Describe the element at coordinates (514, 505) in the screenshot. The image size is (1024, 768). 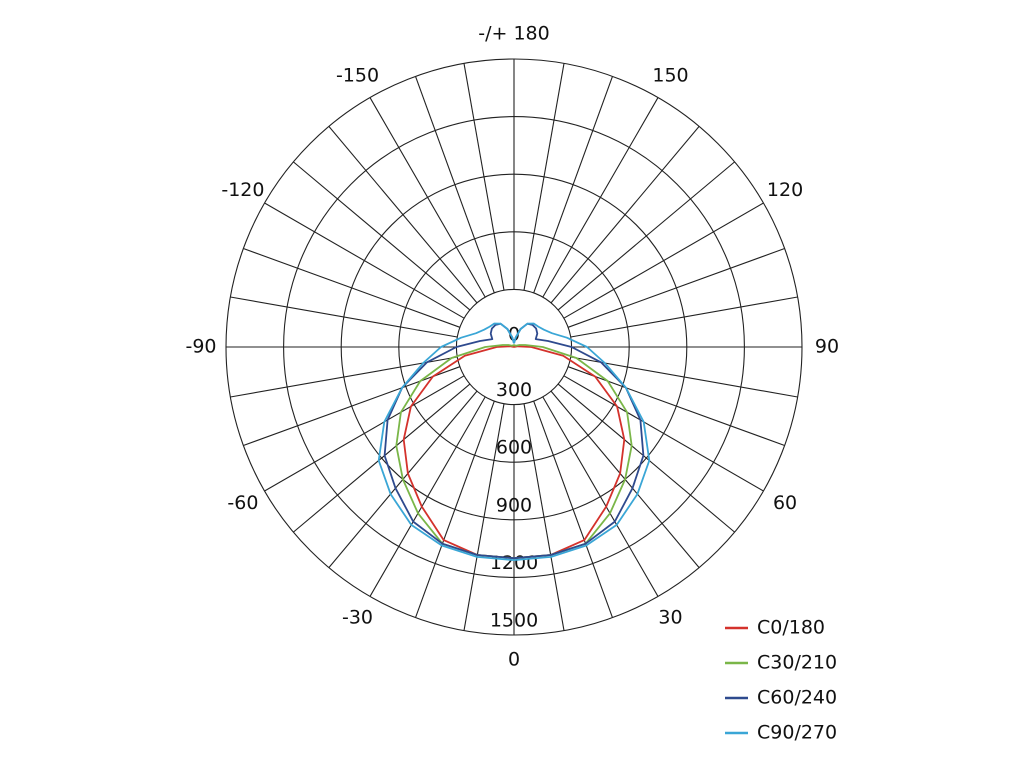
I see `r-tick-label: 900` at that location.